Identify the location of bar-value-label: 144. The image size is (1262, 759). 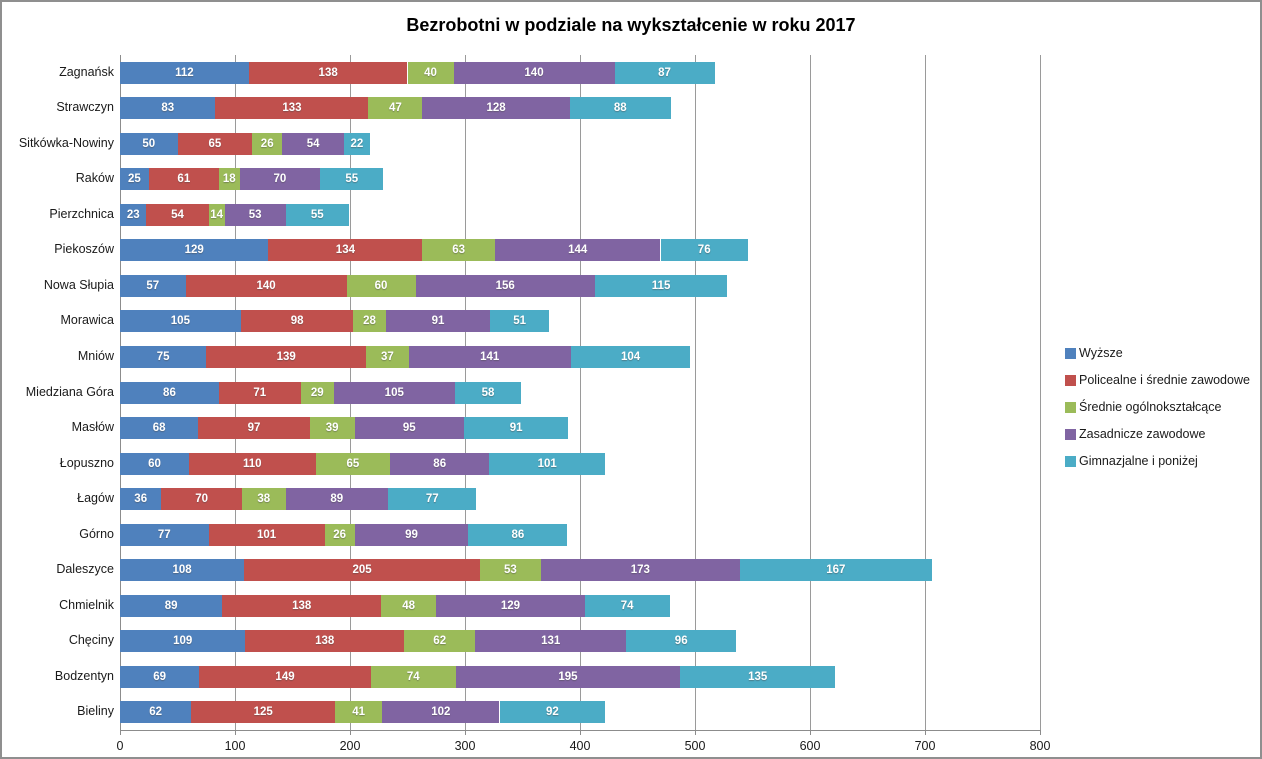
(578, 250).